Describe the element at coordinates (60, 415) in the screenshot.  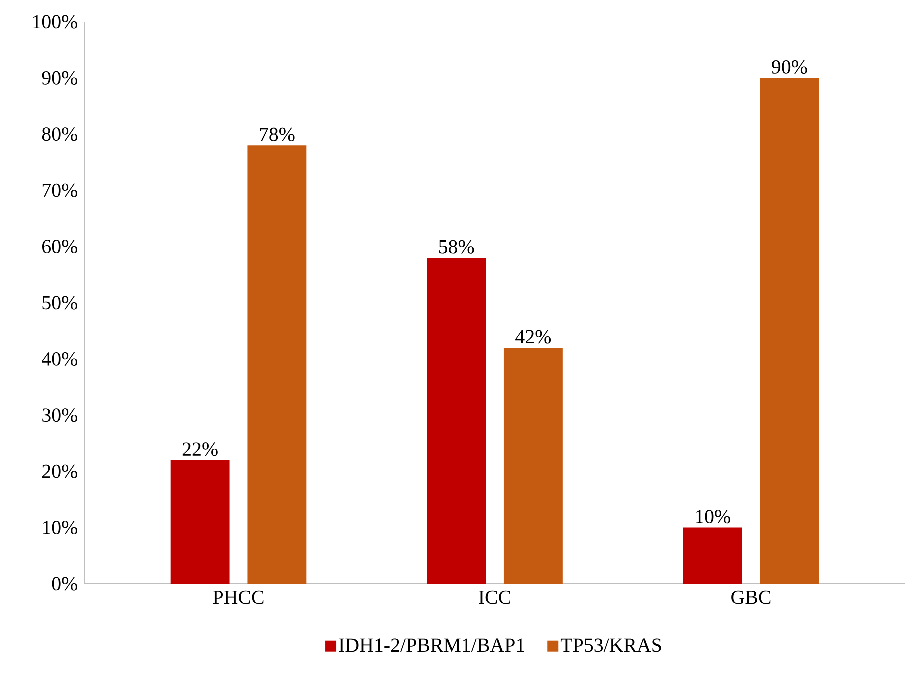
I see `y-tick-label: 30%` at that location.